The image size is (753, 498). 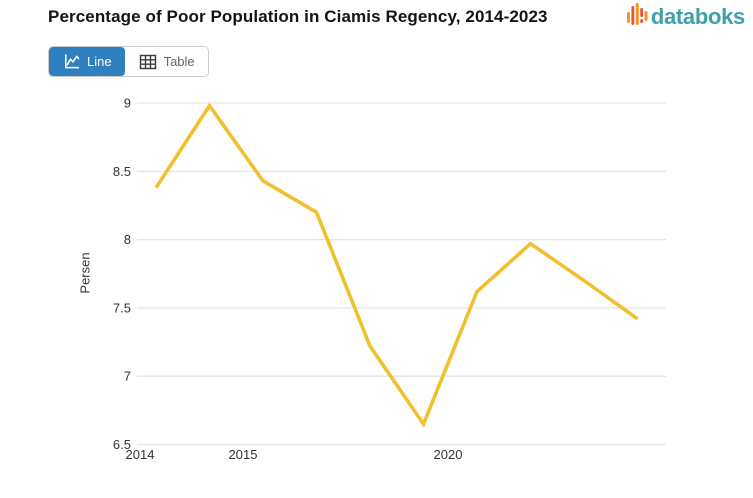 What do you see at coordinates (448, 454) in the screenshot?
I see `x-axis-tick-label: 2020` at bounding box center [448, 454].